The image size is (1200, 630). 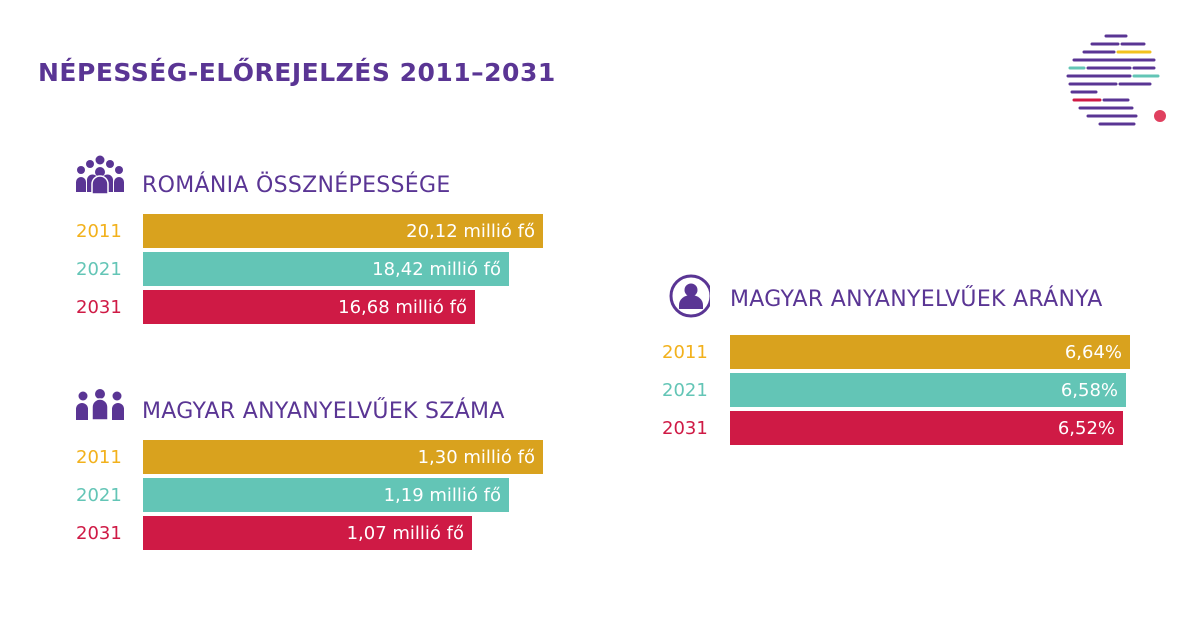 I want to click on bar-row-2021: 2021 18,42 millió fő, so click(x=356, y=269).